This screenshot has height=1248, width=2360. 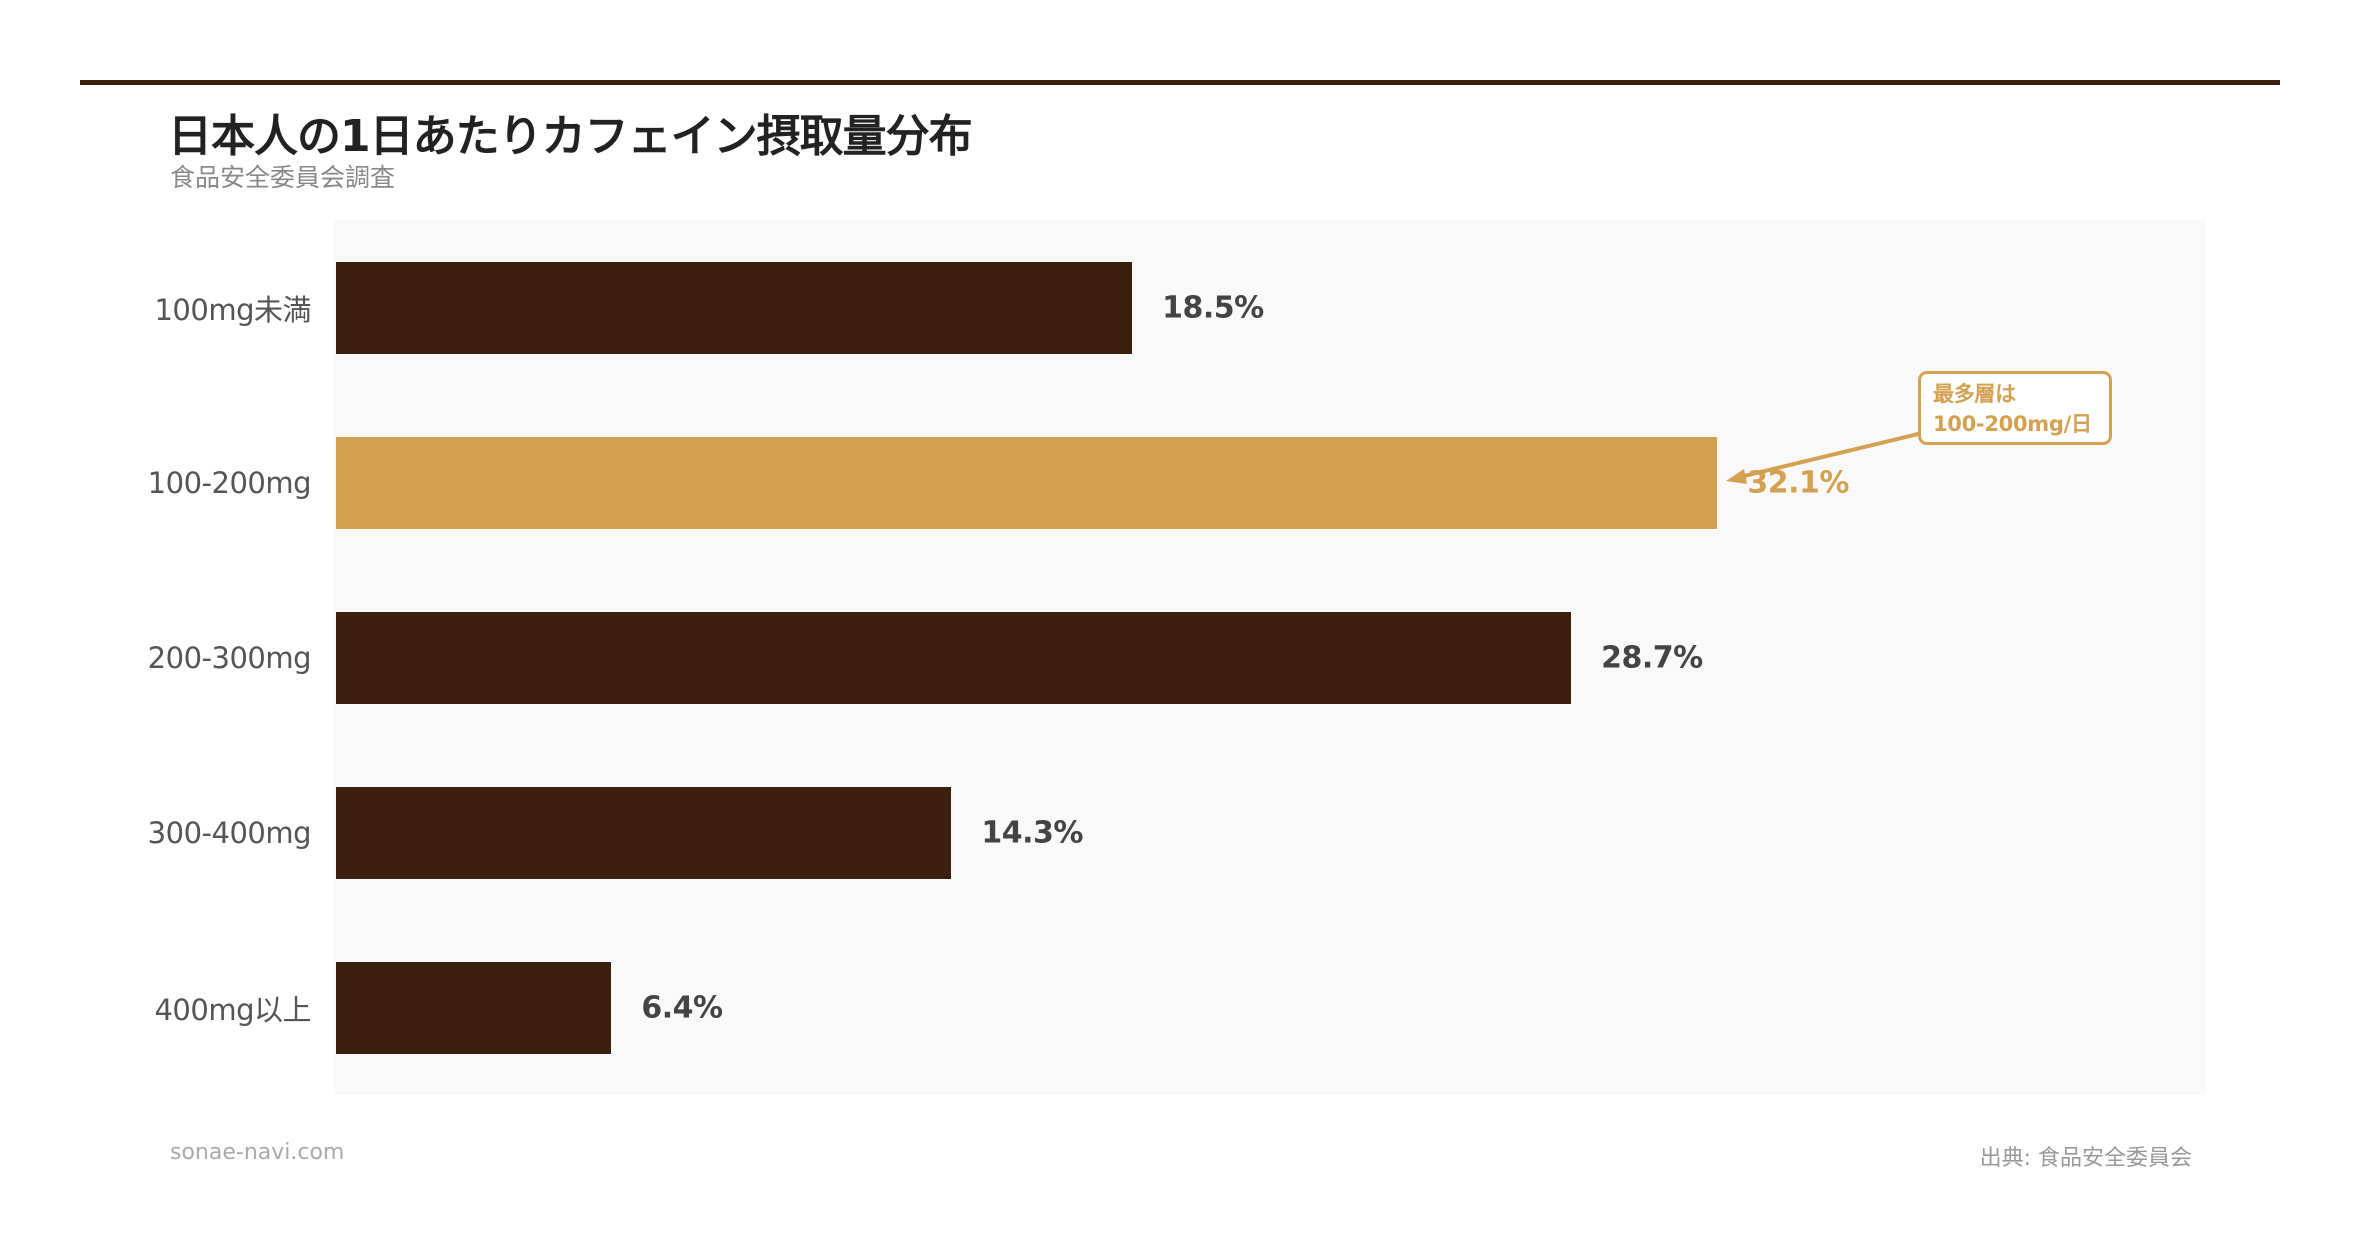 What do you see at coordinates (1798, 482) in the screenshot?
I see `value-label: 32.1%` at bounding box center [1798, 482].